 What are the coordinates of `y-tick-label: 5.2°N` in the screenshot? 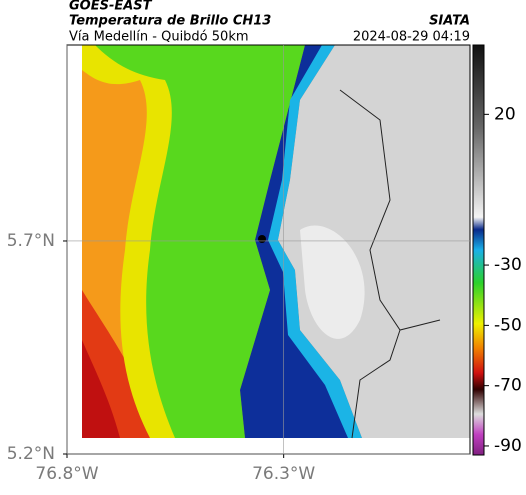 It's located at (31, 454).